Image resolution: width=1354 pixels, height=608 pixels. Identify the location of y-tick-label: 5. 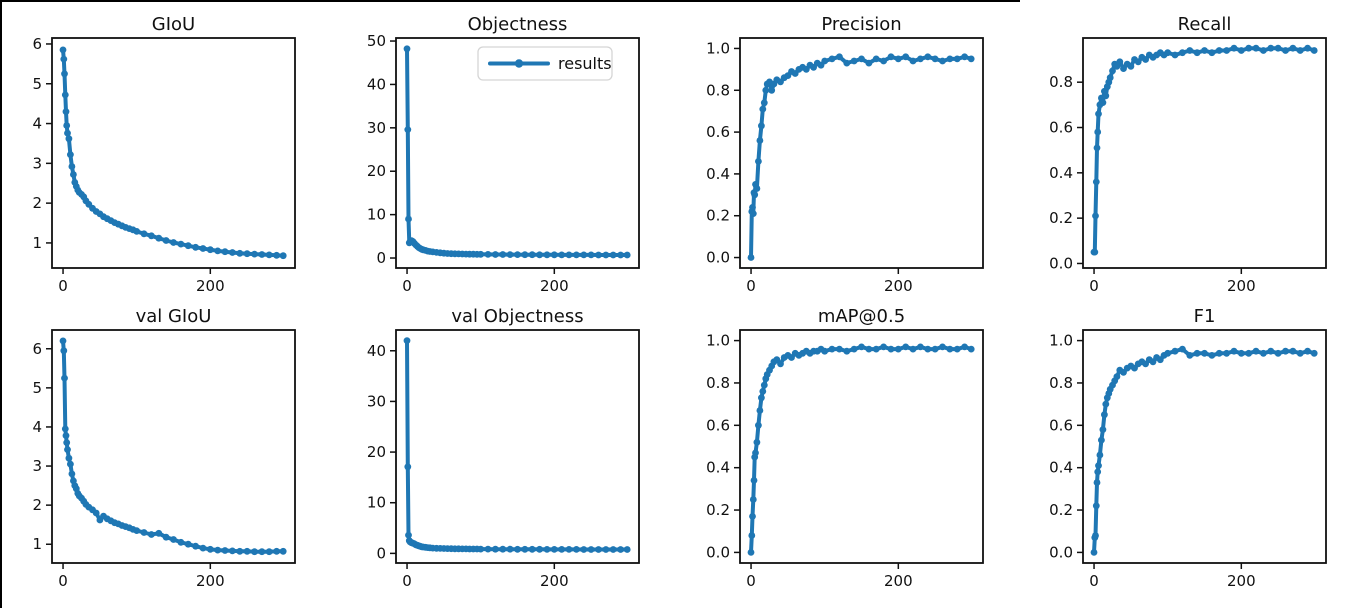
(37, 388).